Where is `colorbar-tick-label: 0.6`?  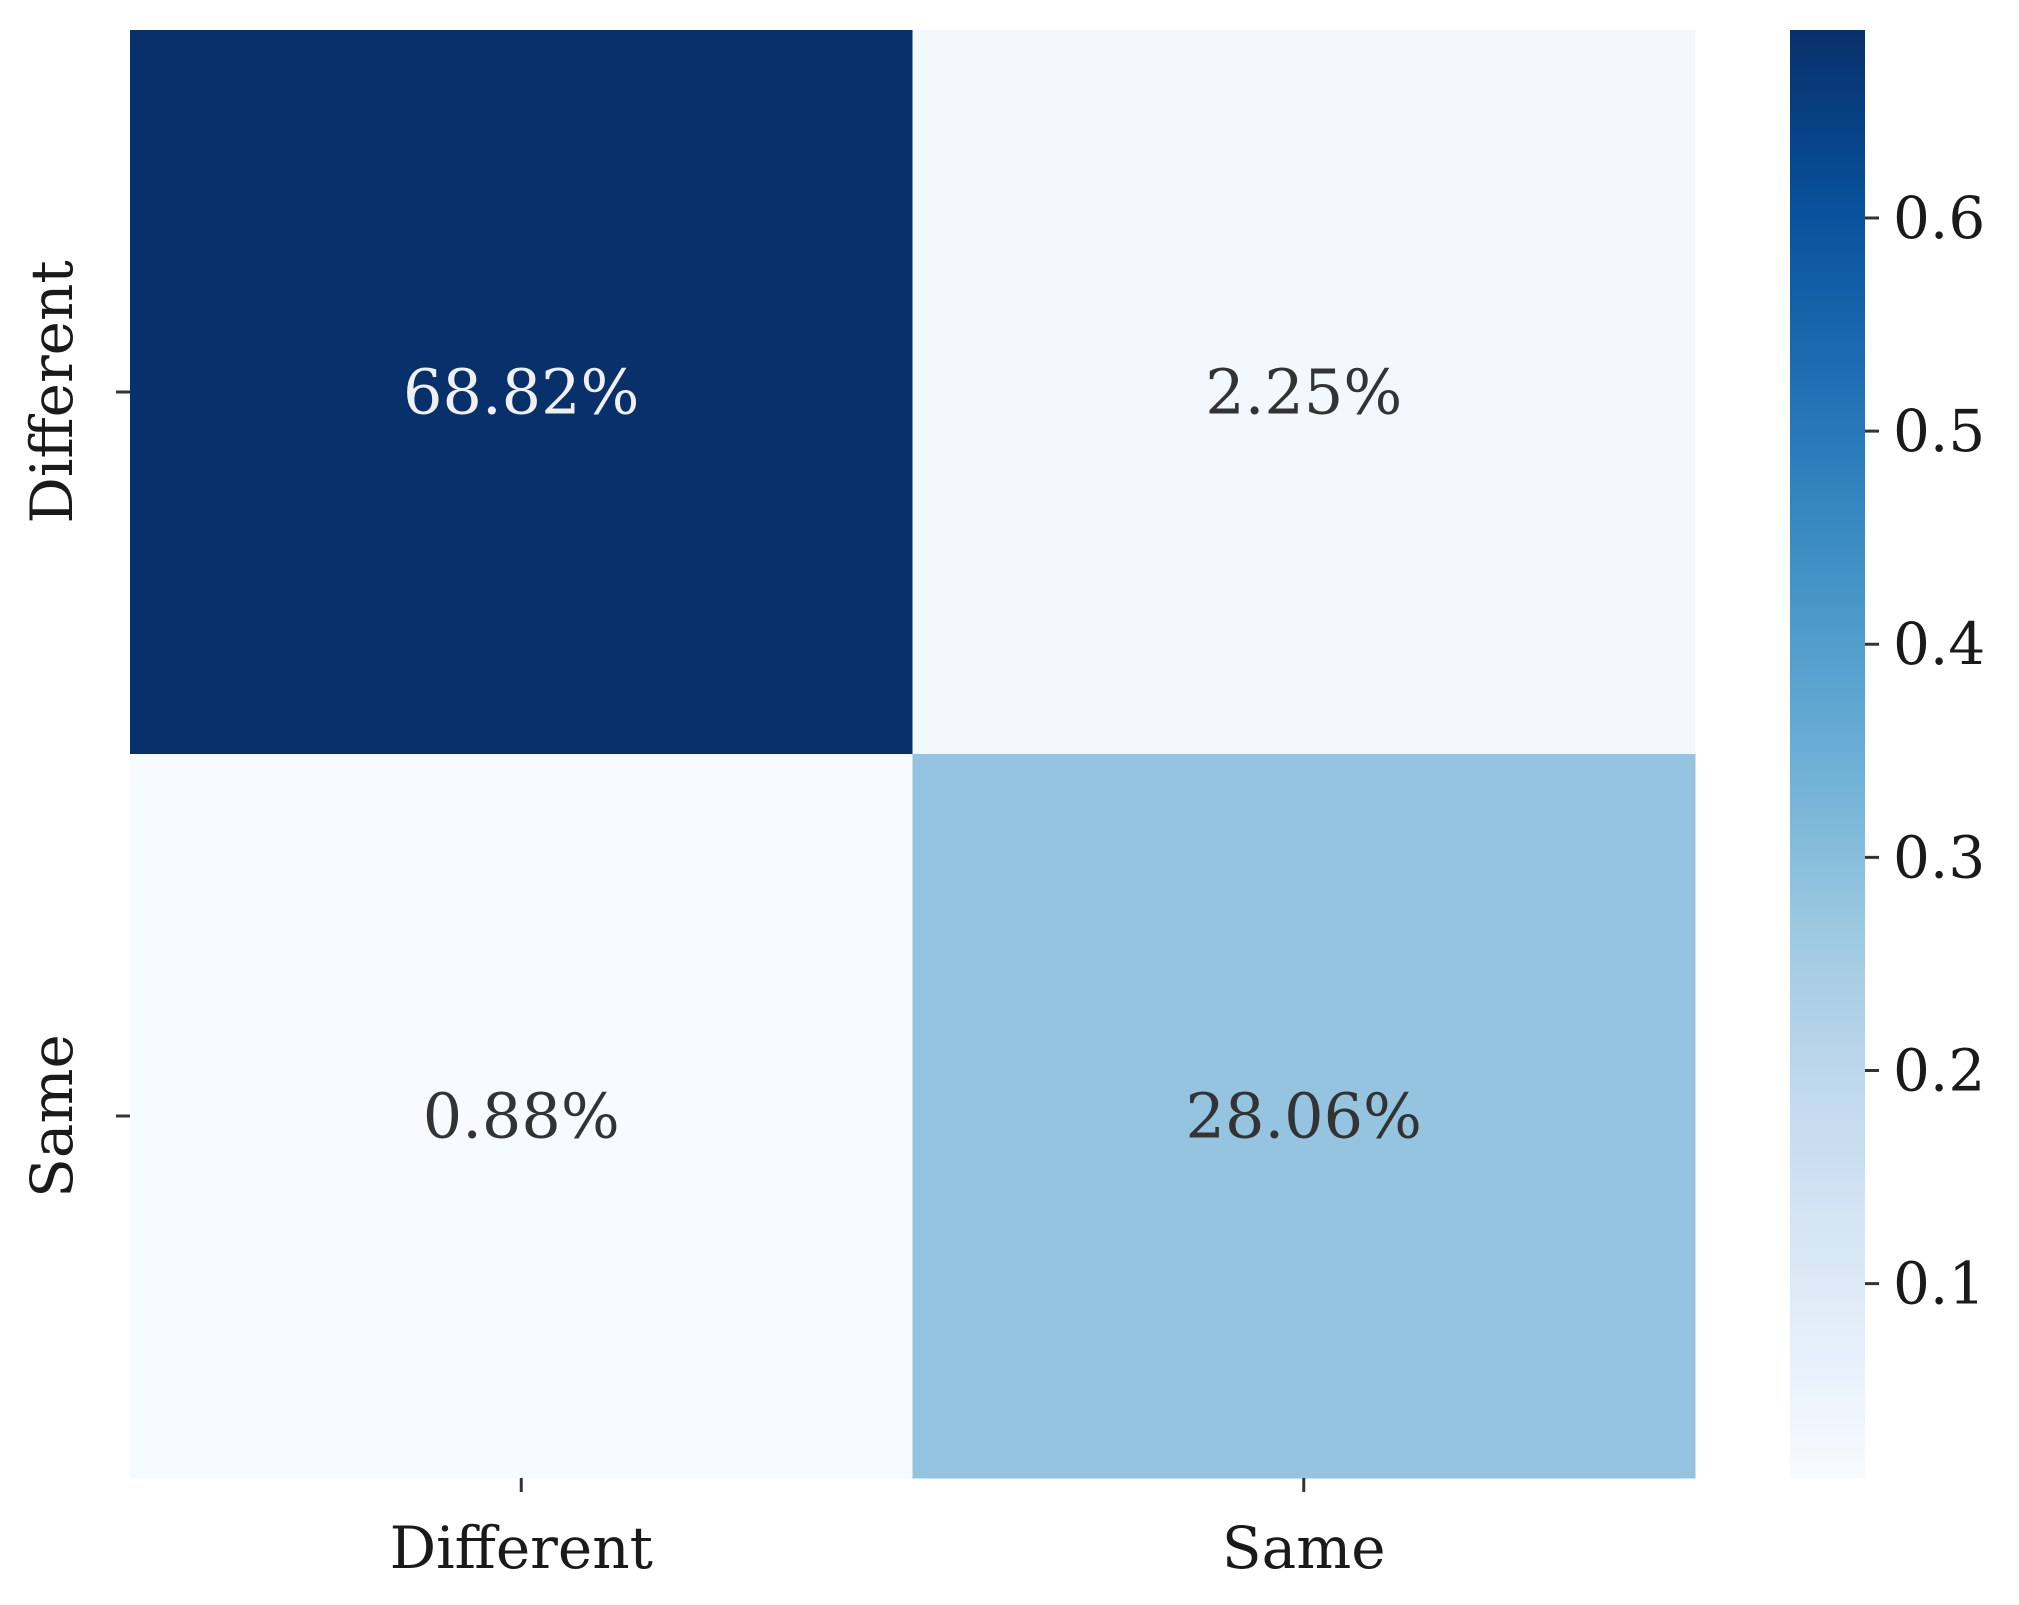 colorbar-tick-label: 0.6 is located at coordinates (1939, 218).